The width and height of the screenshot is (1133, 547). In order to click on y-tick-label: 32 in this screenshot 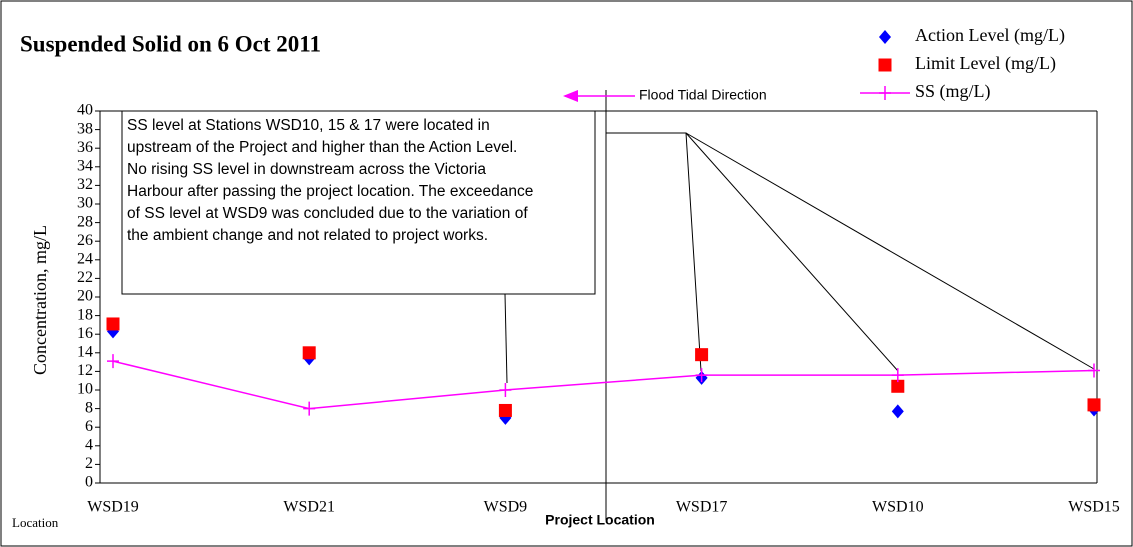, I will do `click(85, 184)`.